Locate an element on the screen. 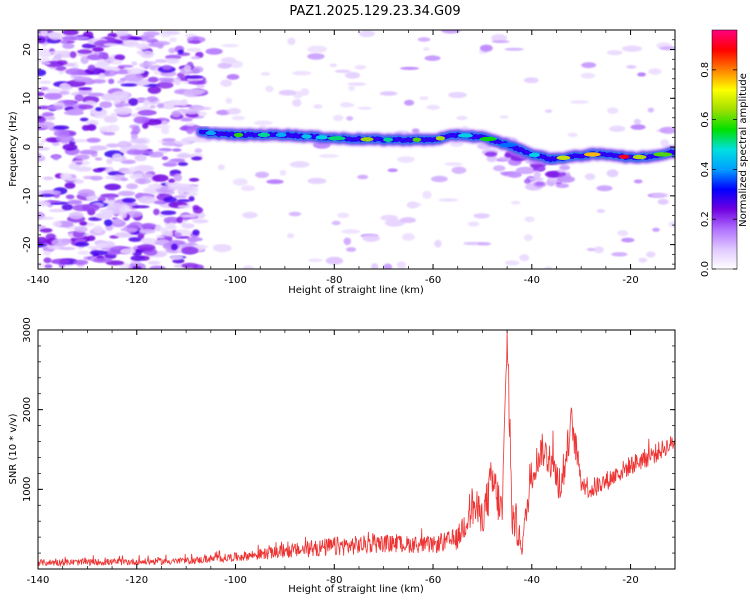  colorbar-tick-label: 0.8 is located at coordinates (705, 70).